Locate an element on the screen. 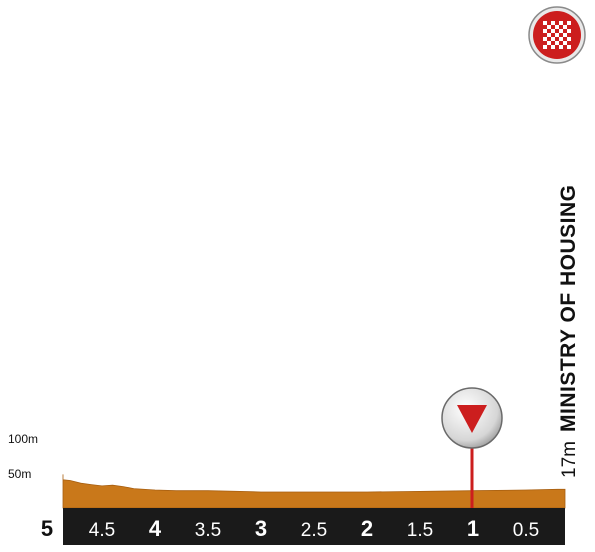  distance-tick-label: 3.5 is located at coordinates (208, 530).